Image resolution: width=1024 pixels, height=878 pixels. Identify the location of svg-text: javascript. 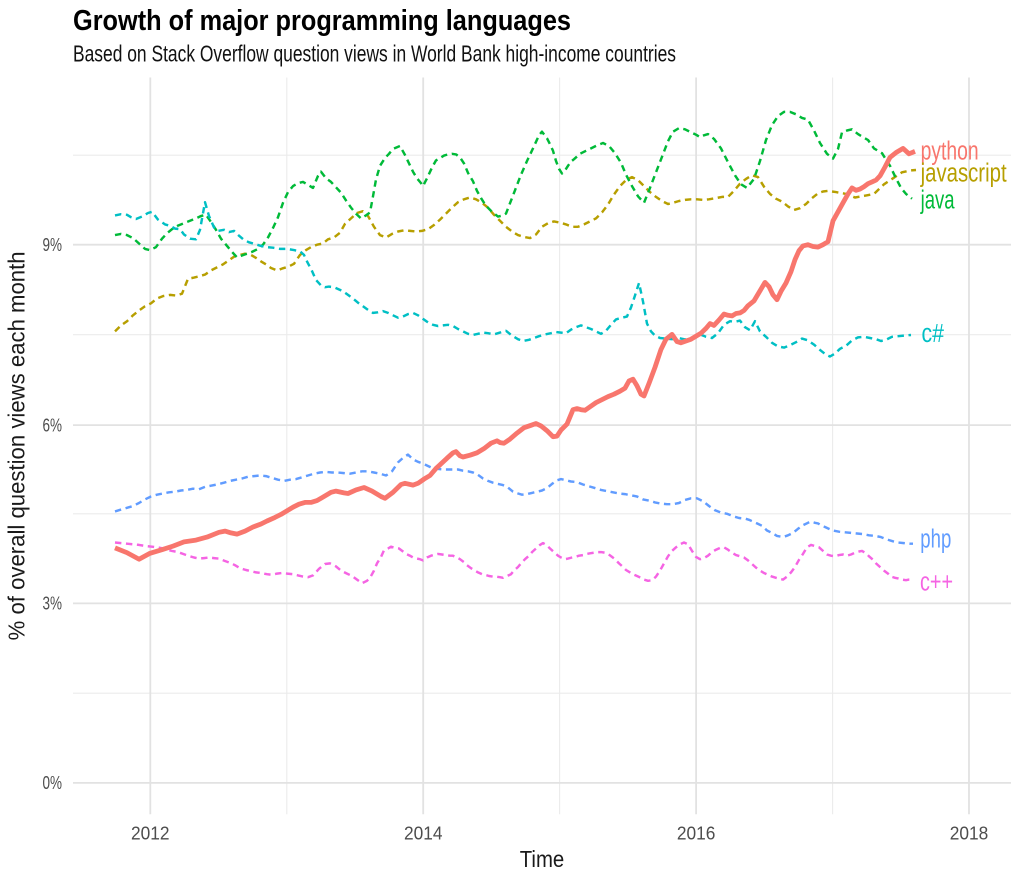
(963, 174).